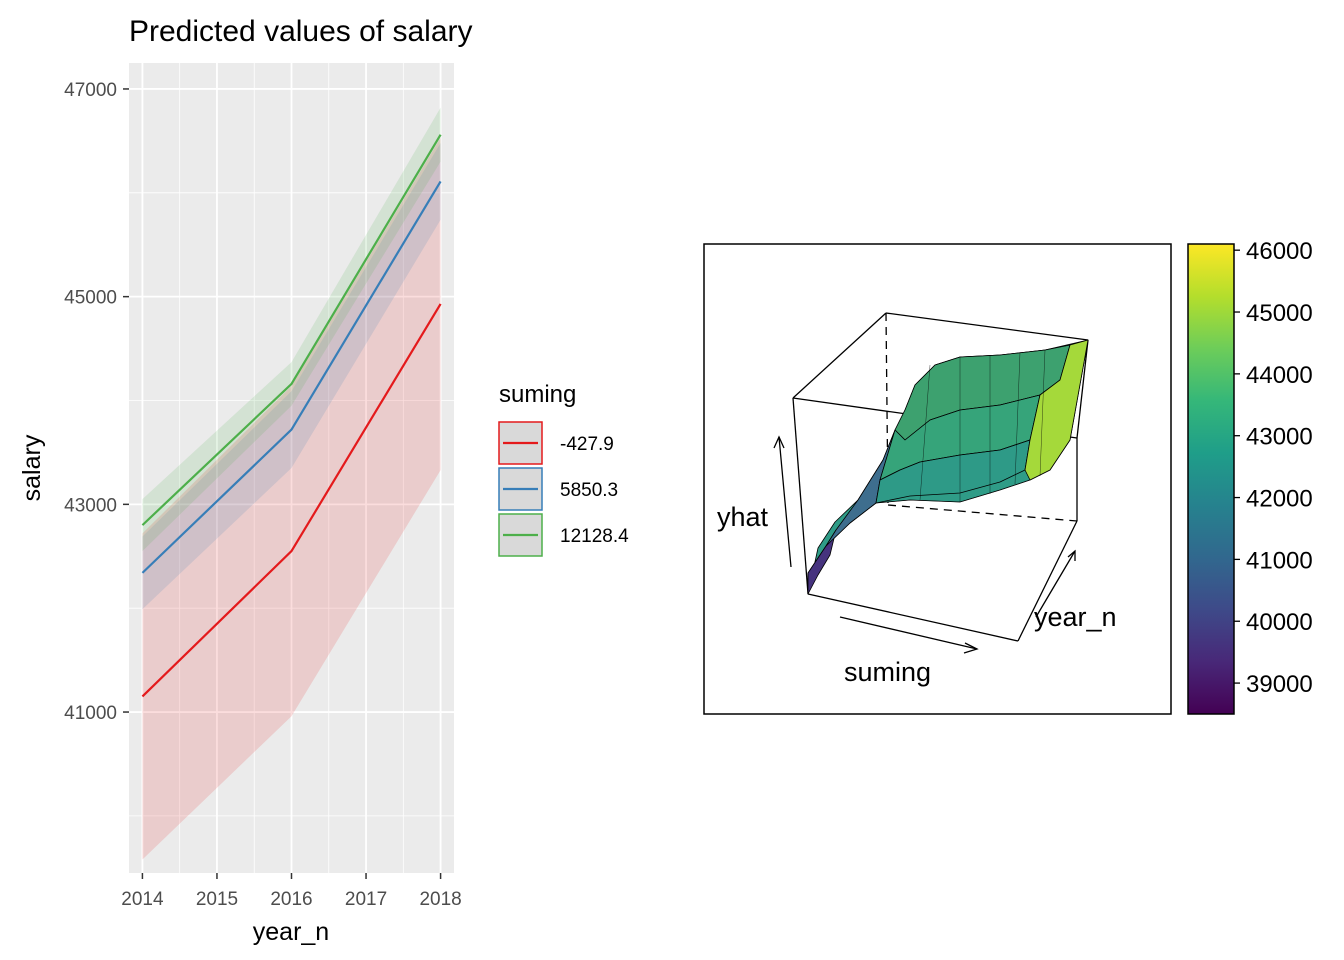 This screenshot has height=960, width=1344. What do you see at coordinates (96, 402) in the screenshot?
I see `y-axis-ticks: 41000 43000 45000 47000` at bounding box center [96, 402].